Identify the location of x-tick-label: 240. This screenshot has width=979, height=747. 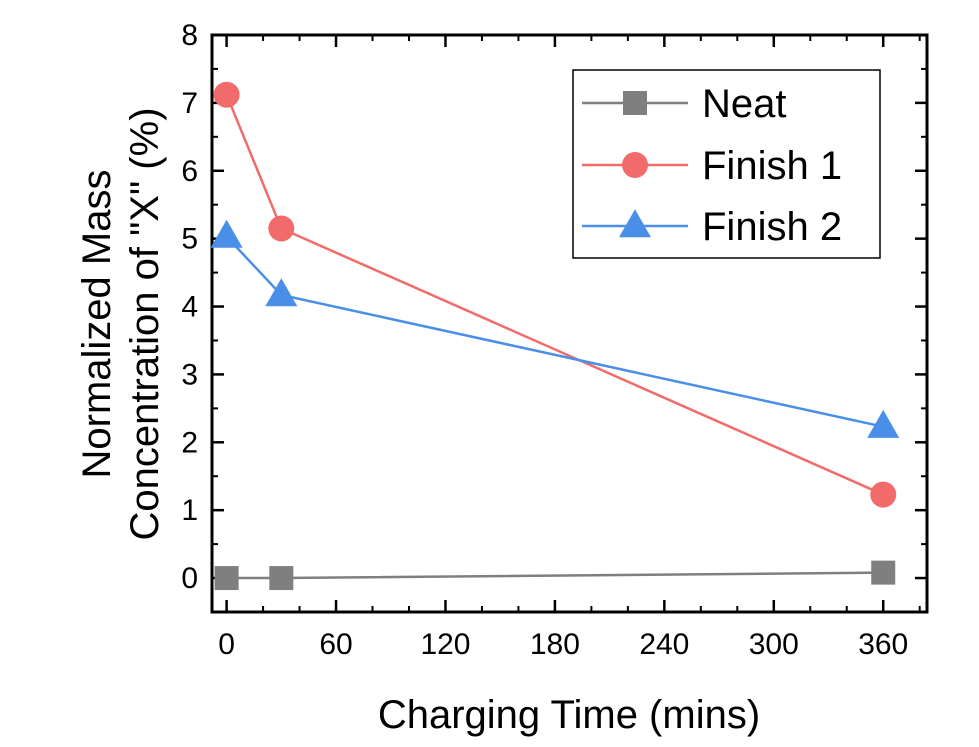
(664, 644).